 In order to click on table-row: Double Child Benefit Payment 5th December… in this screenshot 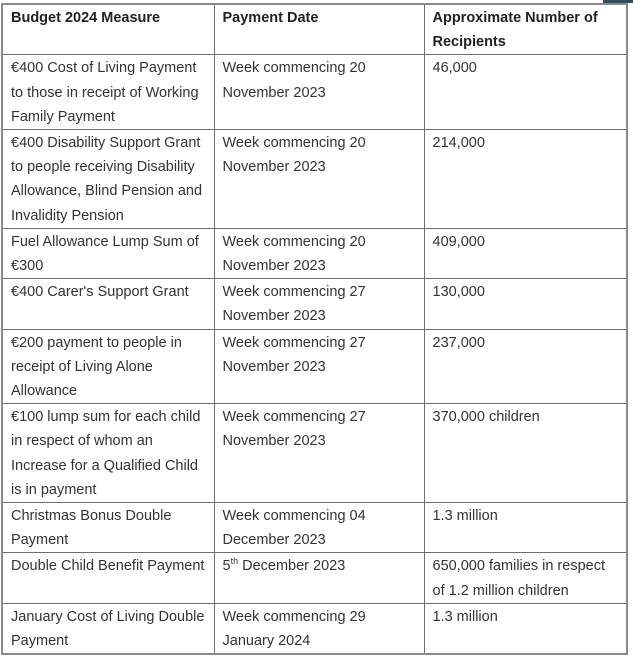, I will do `click(314, 578)`.